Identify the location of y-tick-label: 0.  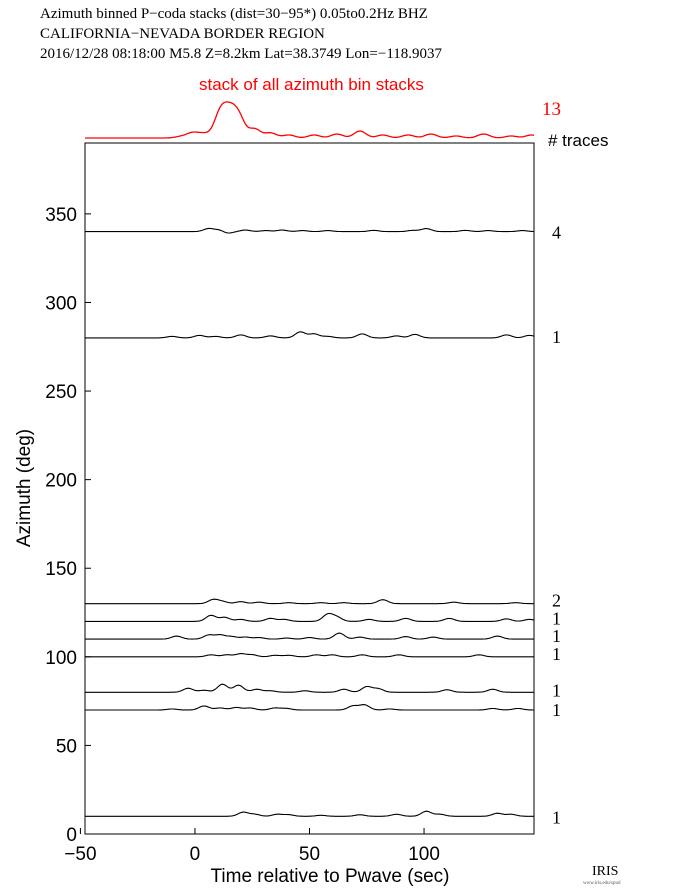
(71, 835).